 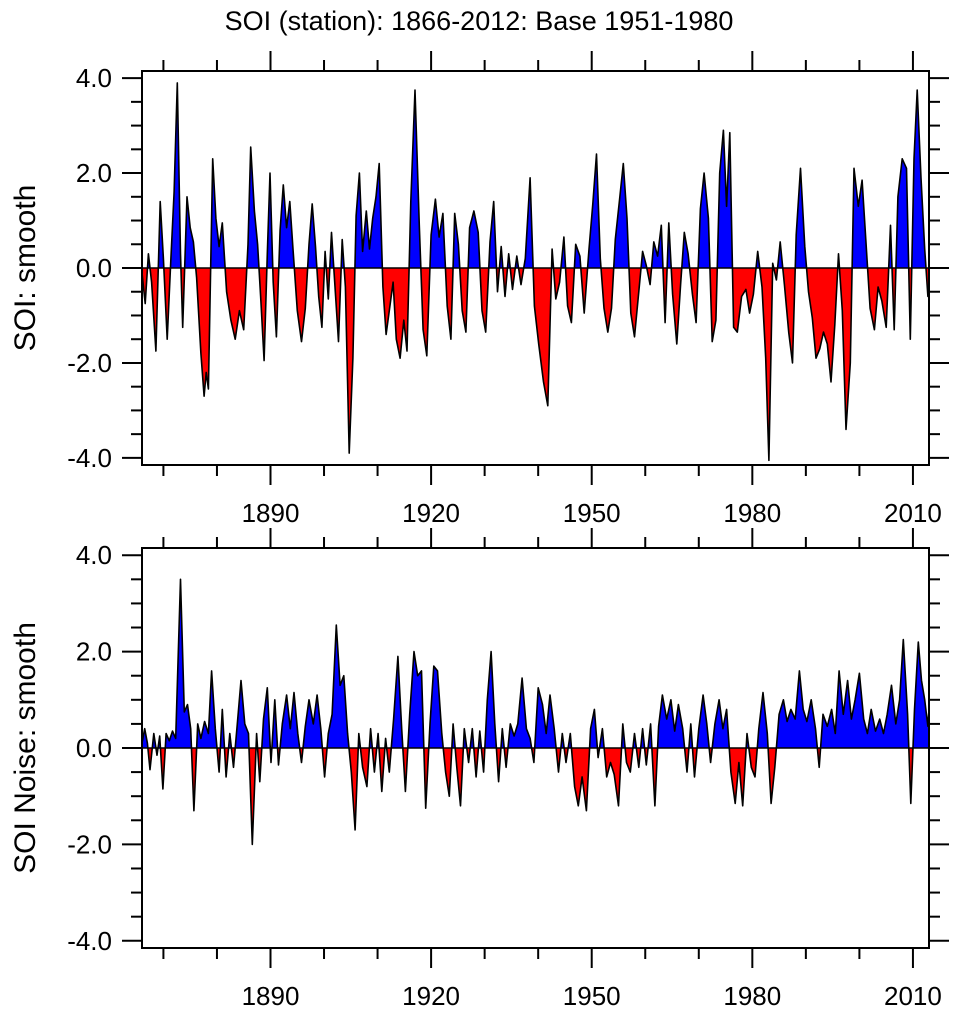 What do you see at coordinates (479, 21) in the screenshot?
I see `chart-title: SOI (station): 1866-2012: Base 1951-1980` at bounding box center [479, 21].